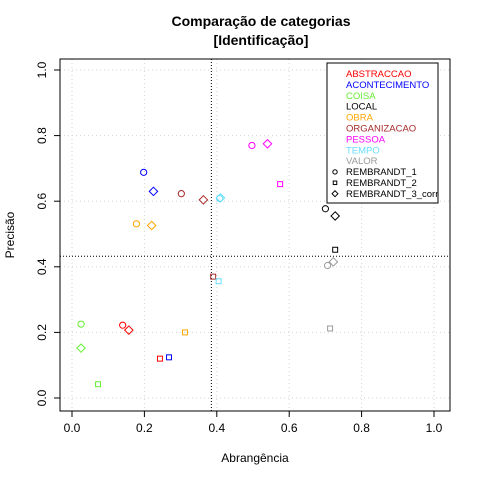 The image size is (480, 480). What do you see at coordinates (361, 107) in the screenshot?
I see `legend-item-category: LOCAL` at bounding box center [361, 107].